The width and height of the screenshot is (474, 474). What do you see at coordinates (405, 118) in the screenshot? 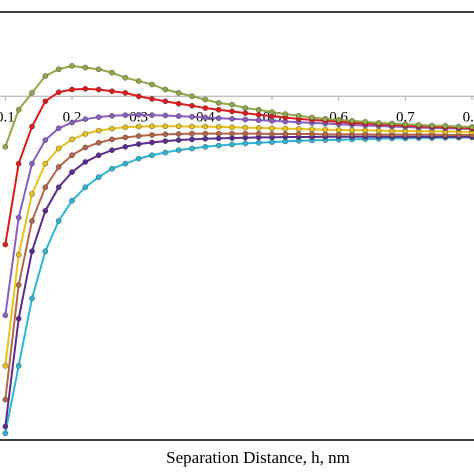
I see `x-tick-label: 0.7` at bounding box center [405, 118].